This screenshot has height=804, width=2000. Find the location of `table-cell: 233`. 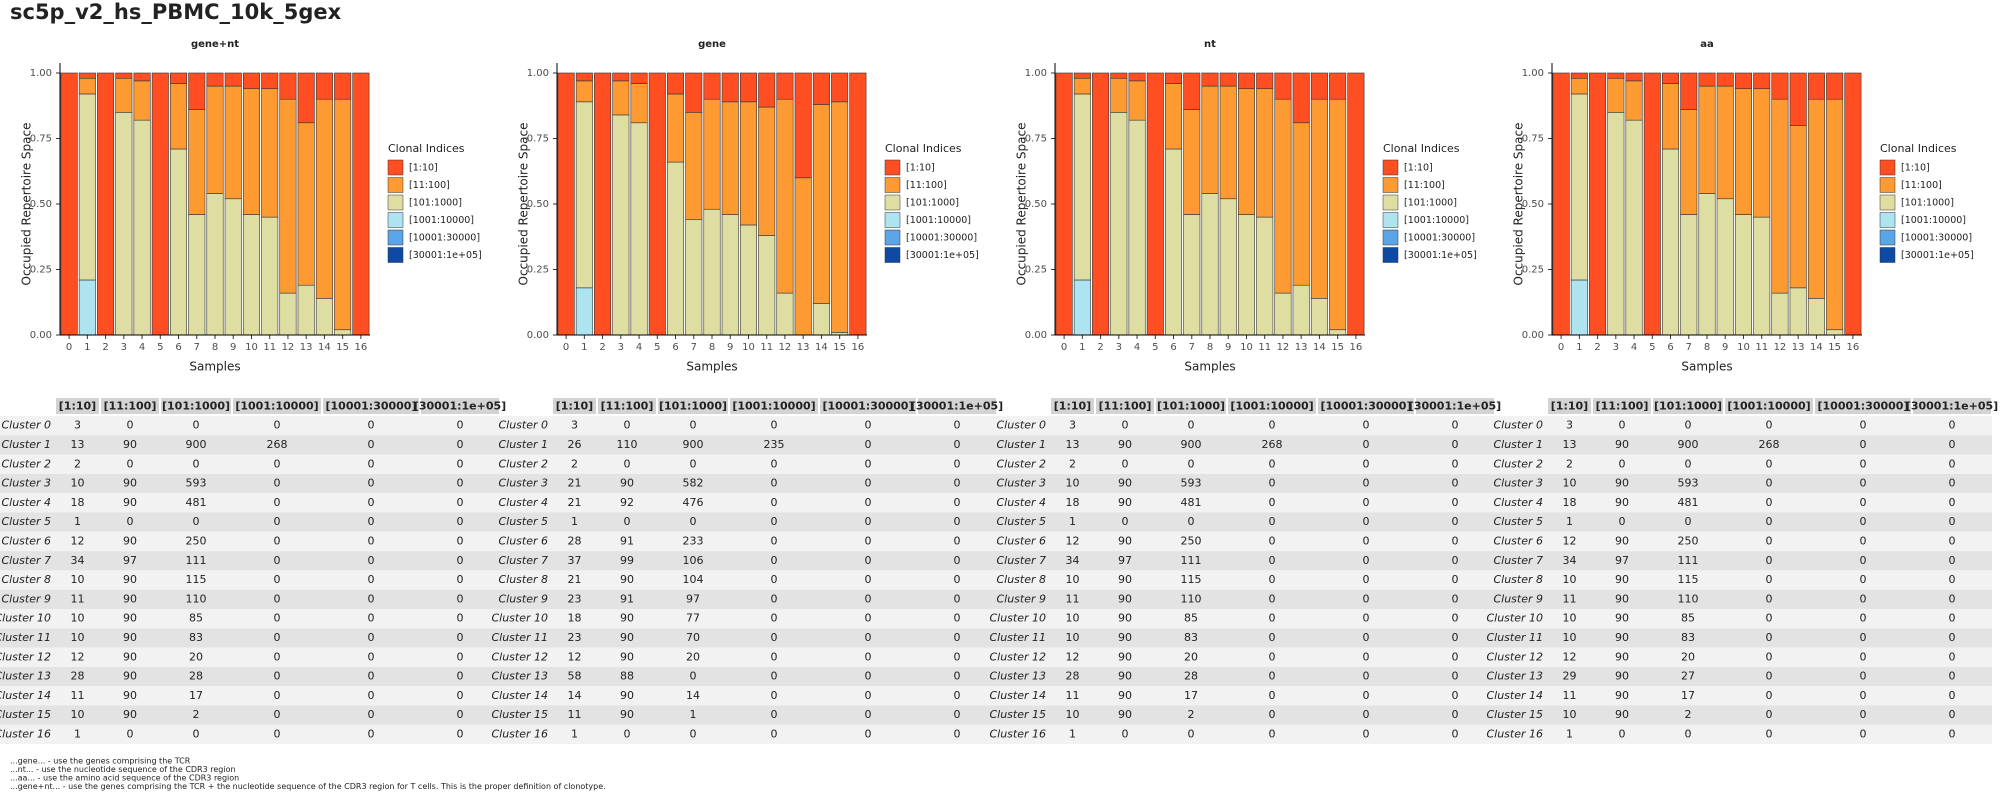

table-cell: 233 is located at coordinates (693, 540).